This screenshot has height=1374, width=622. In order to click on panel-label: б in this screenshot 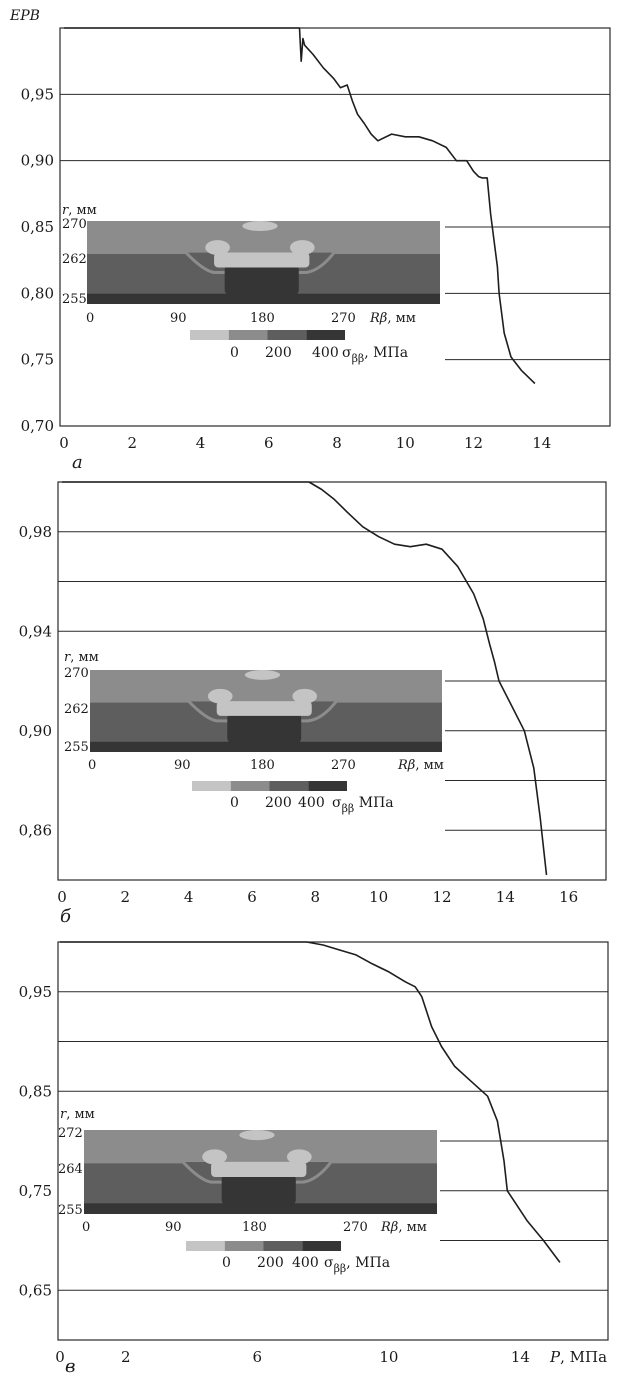, I will do `click(66, 916)`.